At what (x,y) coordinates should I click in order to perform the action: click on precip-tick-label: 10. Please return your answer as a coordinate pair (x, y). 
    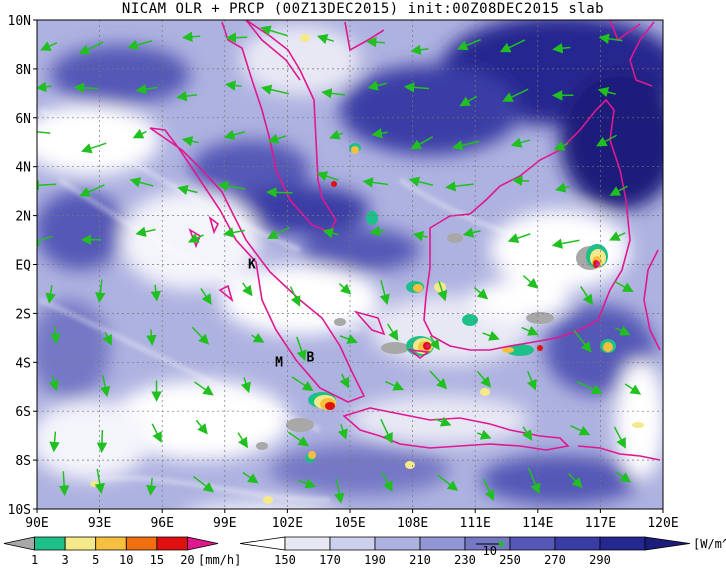
    Looking at the image, I should click on (126, 560).